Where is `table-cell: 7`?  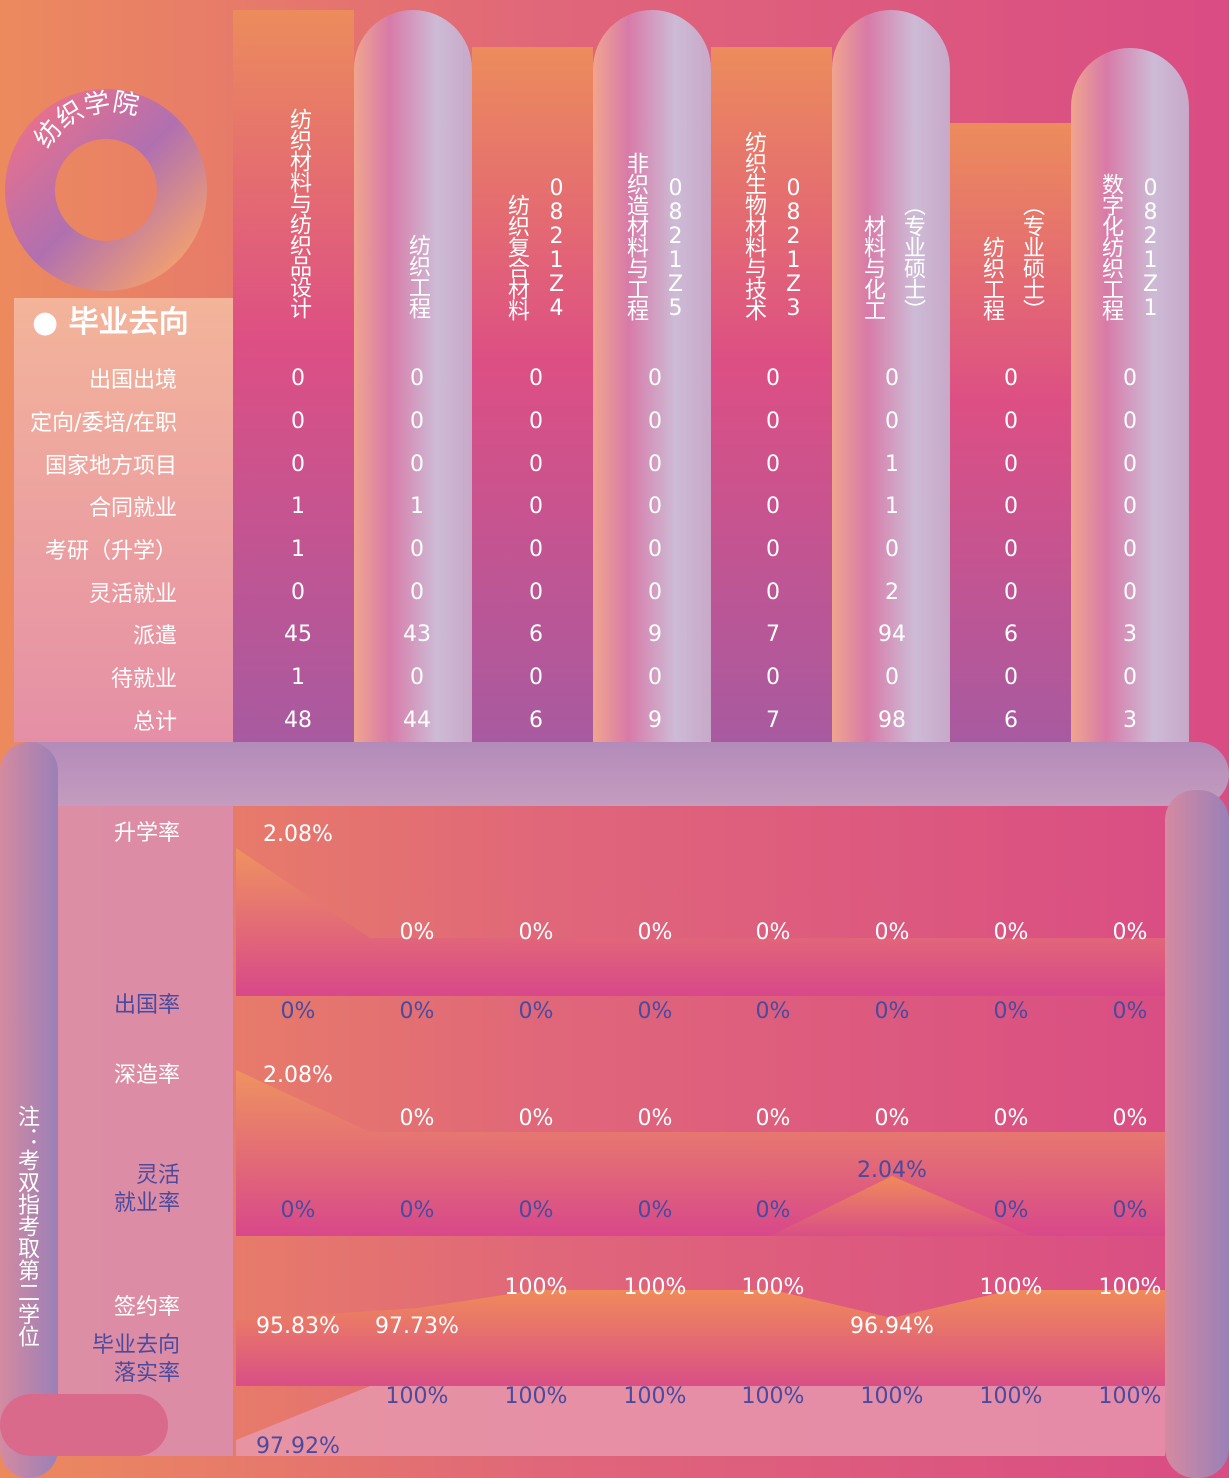
table-cell: 7 is located at coordinates (773, 720).